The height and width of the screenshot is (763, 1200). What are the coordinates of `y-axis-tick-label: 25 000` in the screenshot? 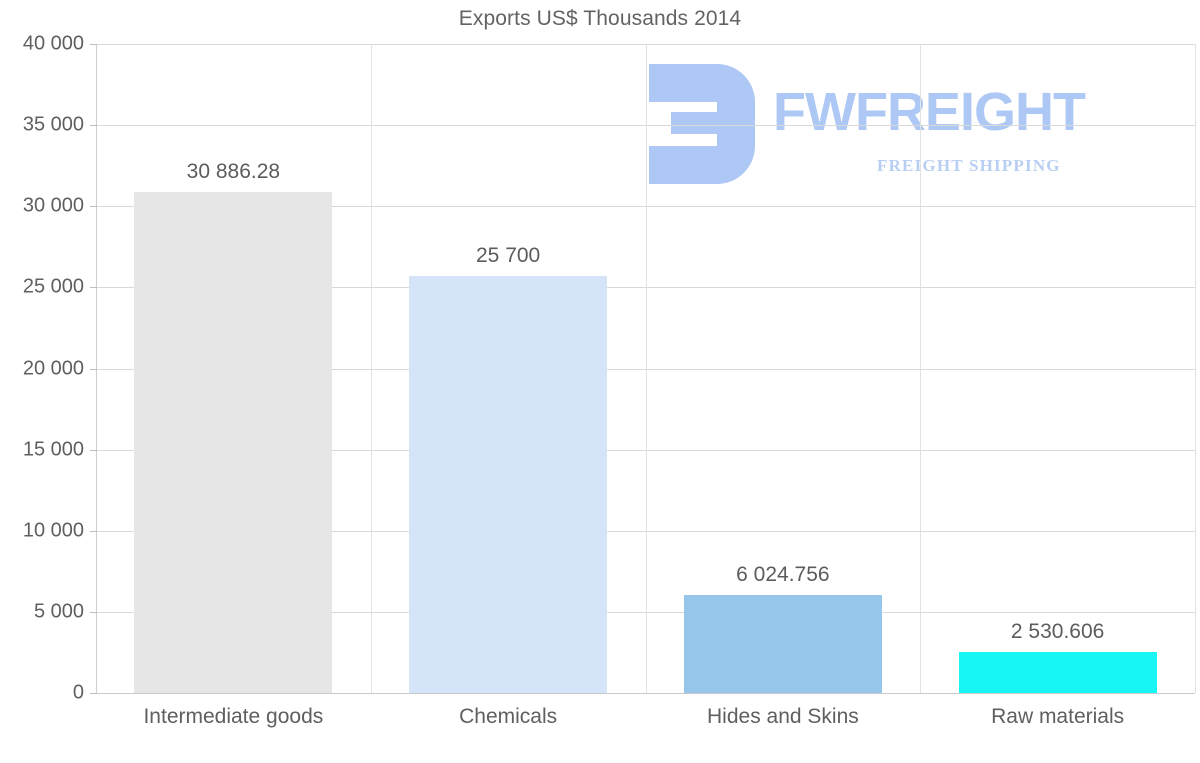 It's located at (53, 286).